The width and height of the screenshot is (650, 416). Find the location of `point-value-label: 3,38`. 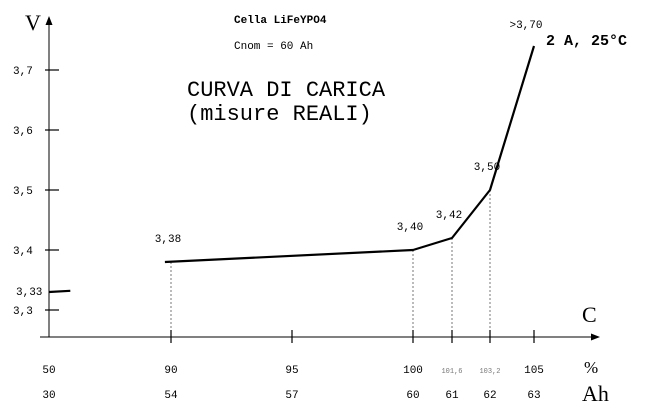

point-value-label: 3,38 is located at coordinates (168, 240).